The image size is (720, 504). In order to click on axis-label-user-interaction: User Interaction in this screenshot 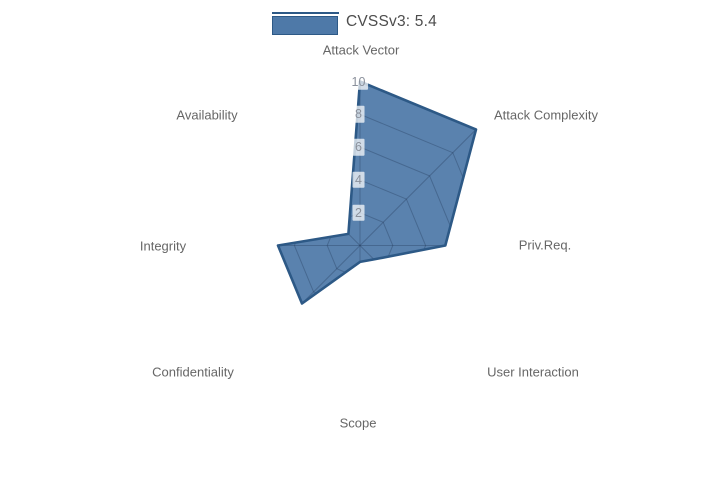, I will do `click(533, 372)`.